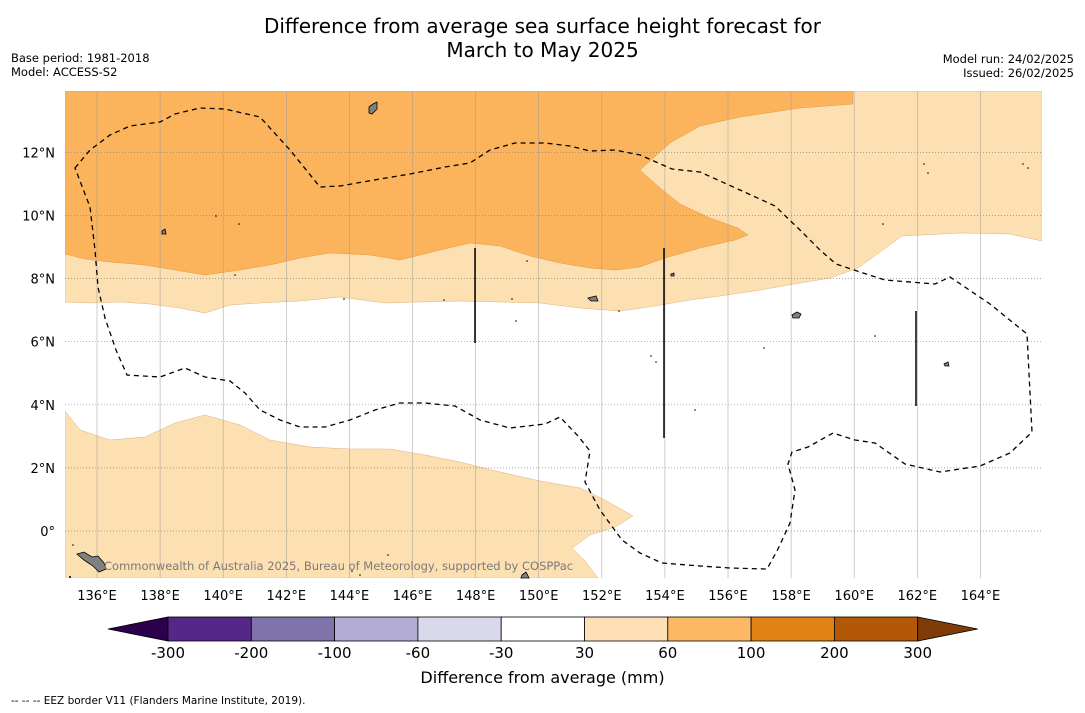 The height and width of the screenshot is (713, 1085). Describe the element at coordinates (97, 596) in the screenshot. I see `longitude-label: 136°E` at that location.